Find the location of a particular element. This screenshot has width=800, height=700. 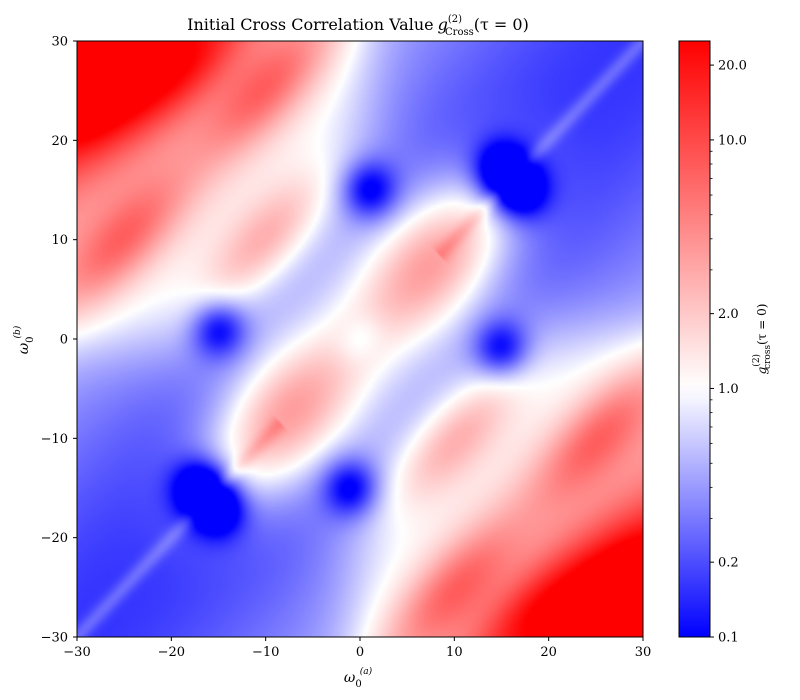

chart-title-main: Initial Cross Correlation Value is located at coordinates (310, 24).